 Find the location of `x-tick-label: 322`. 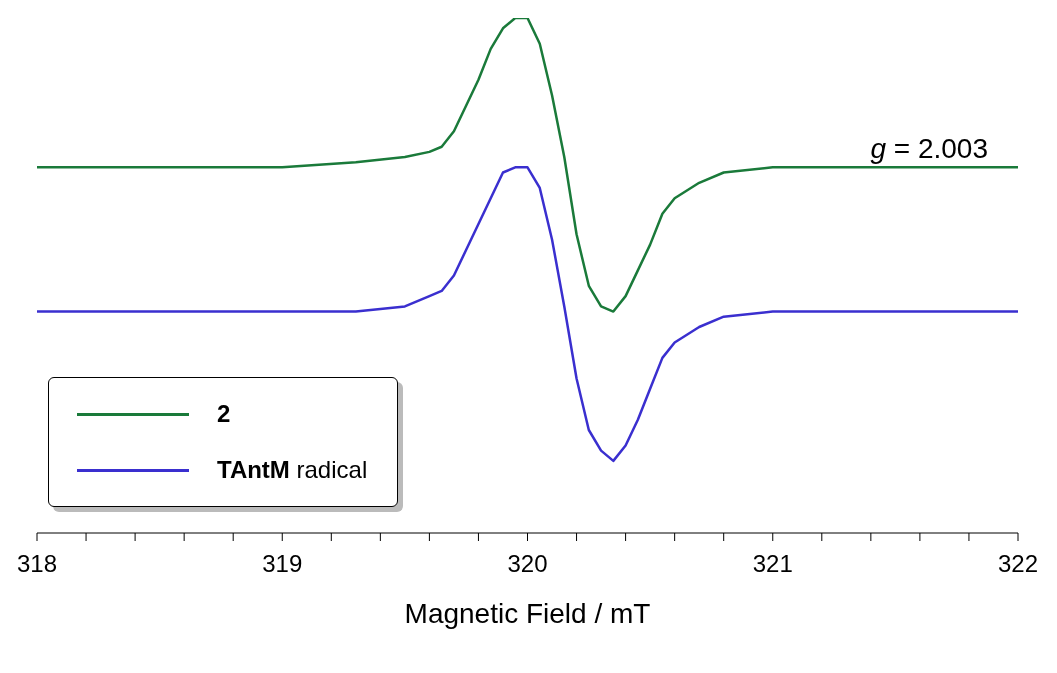

x-tick-label: 322 is located at coordinates (1018, 564).